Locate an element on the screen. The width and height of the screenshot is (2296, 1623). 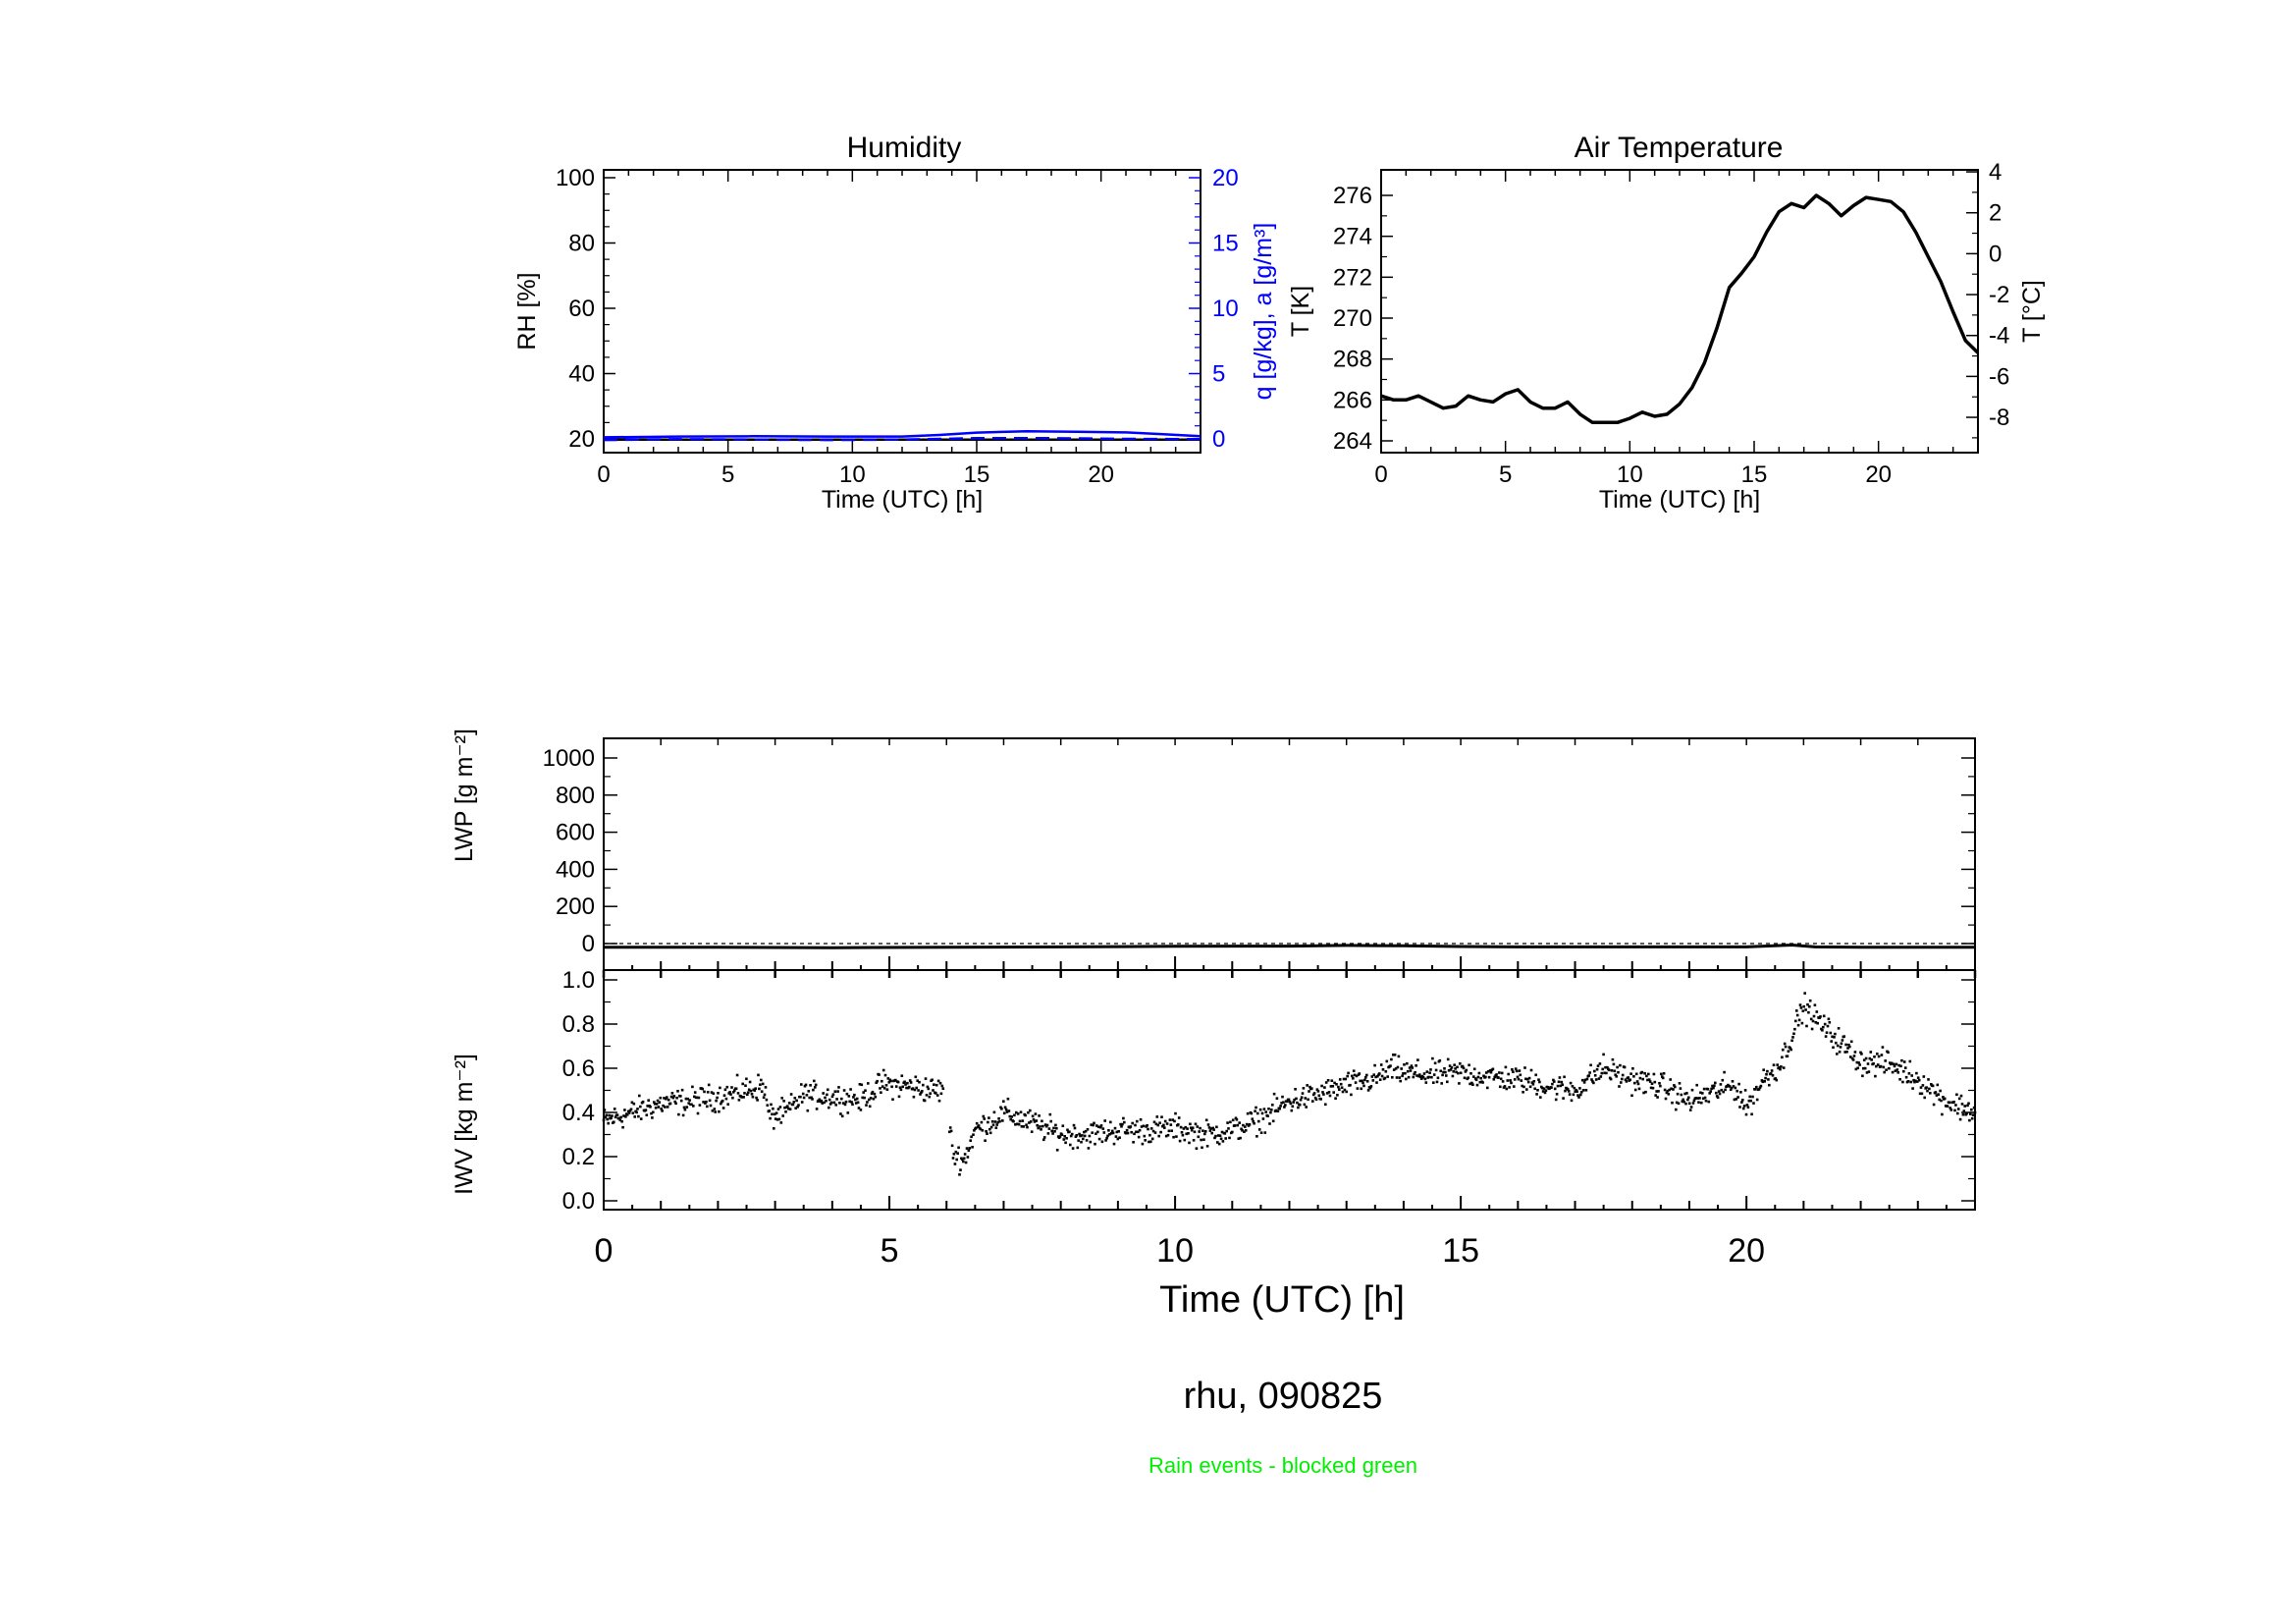
air-temperature-y-tick-label: 276 is located at coordinates (1352, 196).